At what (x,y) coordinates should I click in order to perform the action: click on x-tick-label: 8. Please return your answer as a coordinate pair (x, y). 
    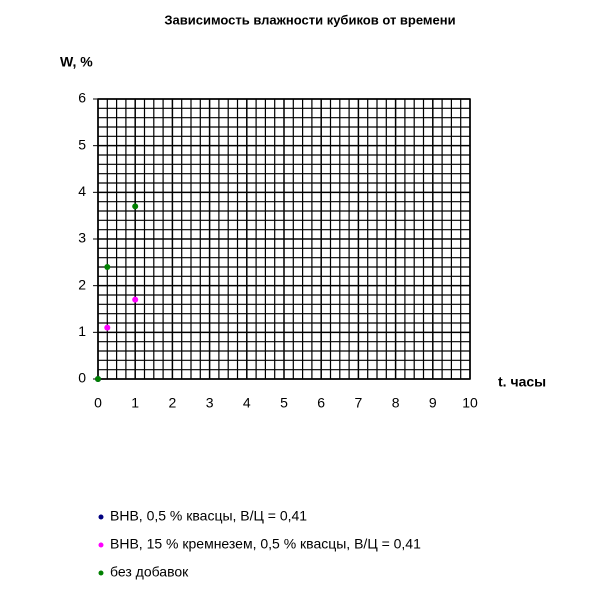
    Looking at the image, I should click on (396, 403).